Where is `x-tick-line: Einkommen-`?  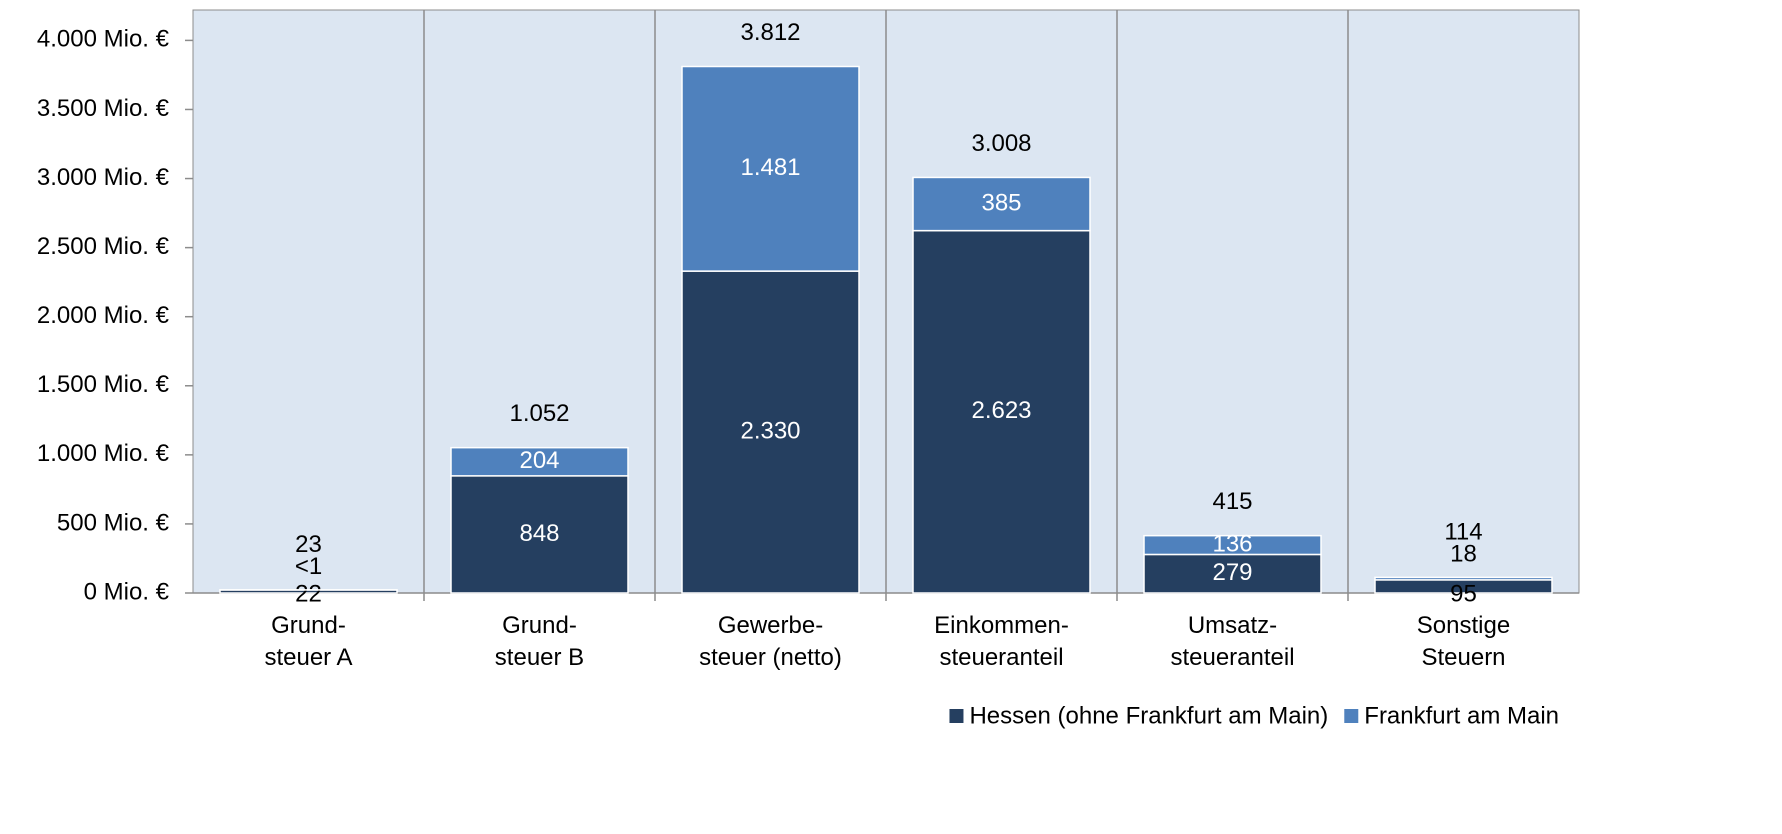
x-tick-line: Einkommen- is located at coordinates (1001, 625).